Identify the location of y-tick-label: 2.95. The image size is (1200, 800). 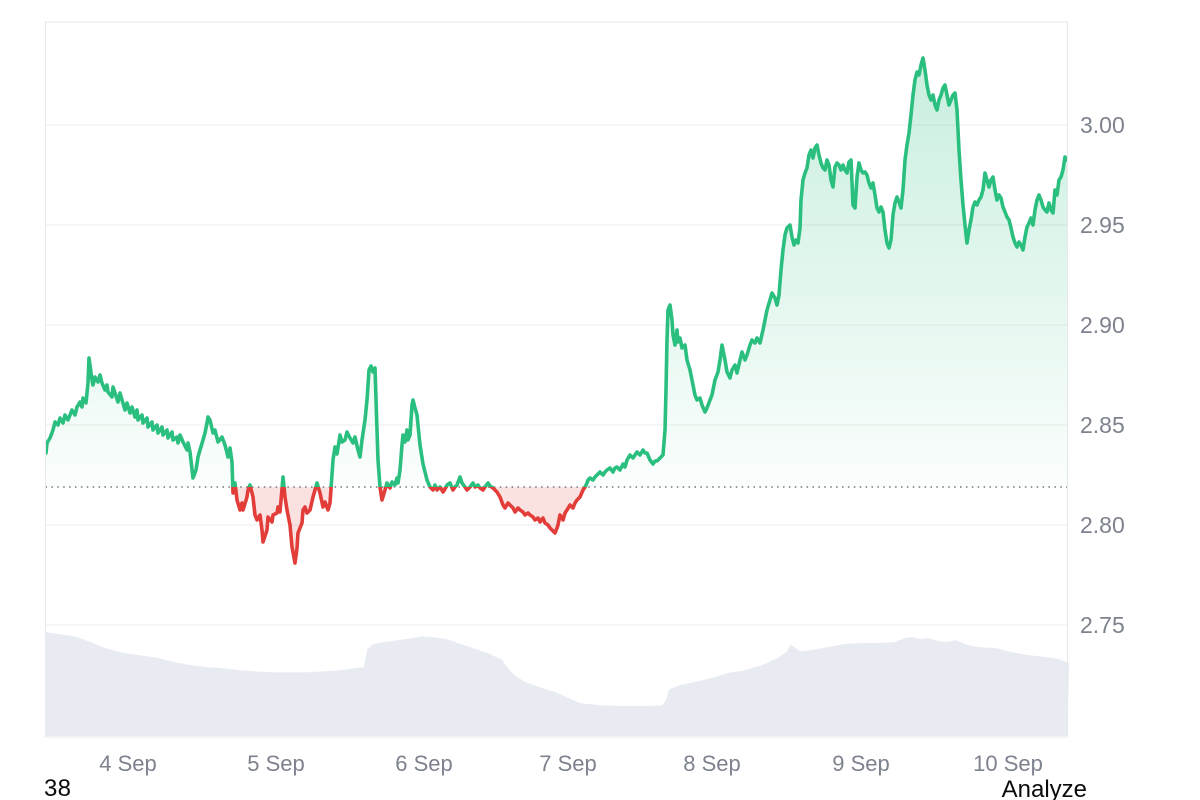
(1102, 225).